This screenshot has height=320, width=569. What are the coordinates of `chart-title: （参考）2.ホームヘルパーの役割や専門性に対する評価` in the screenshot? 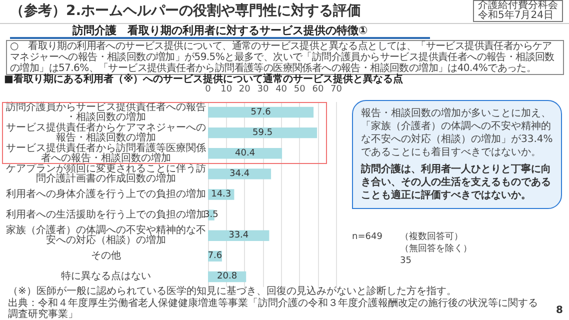 It's located at (186, 11).